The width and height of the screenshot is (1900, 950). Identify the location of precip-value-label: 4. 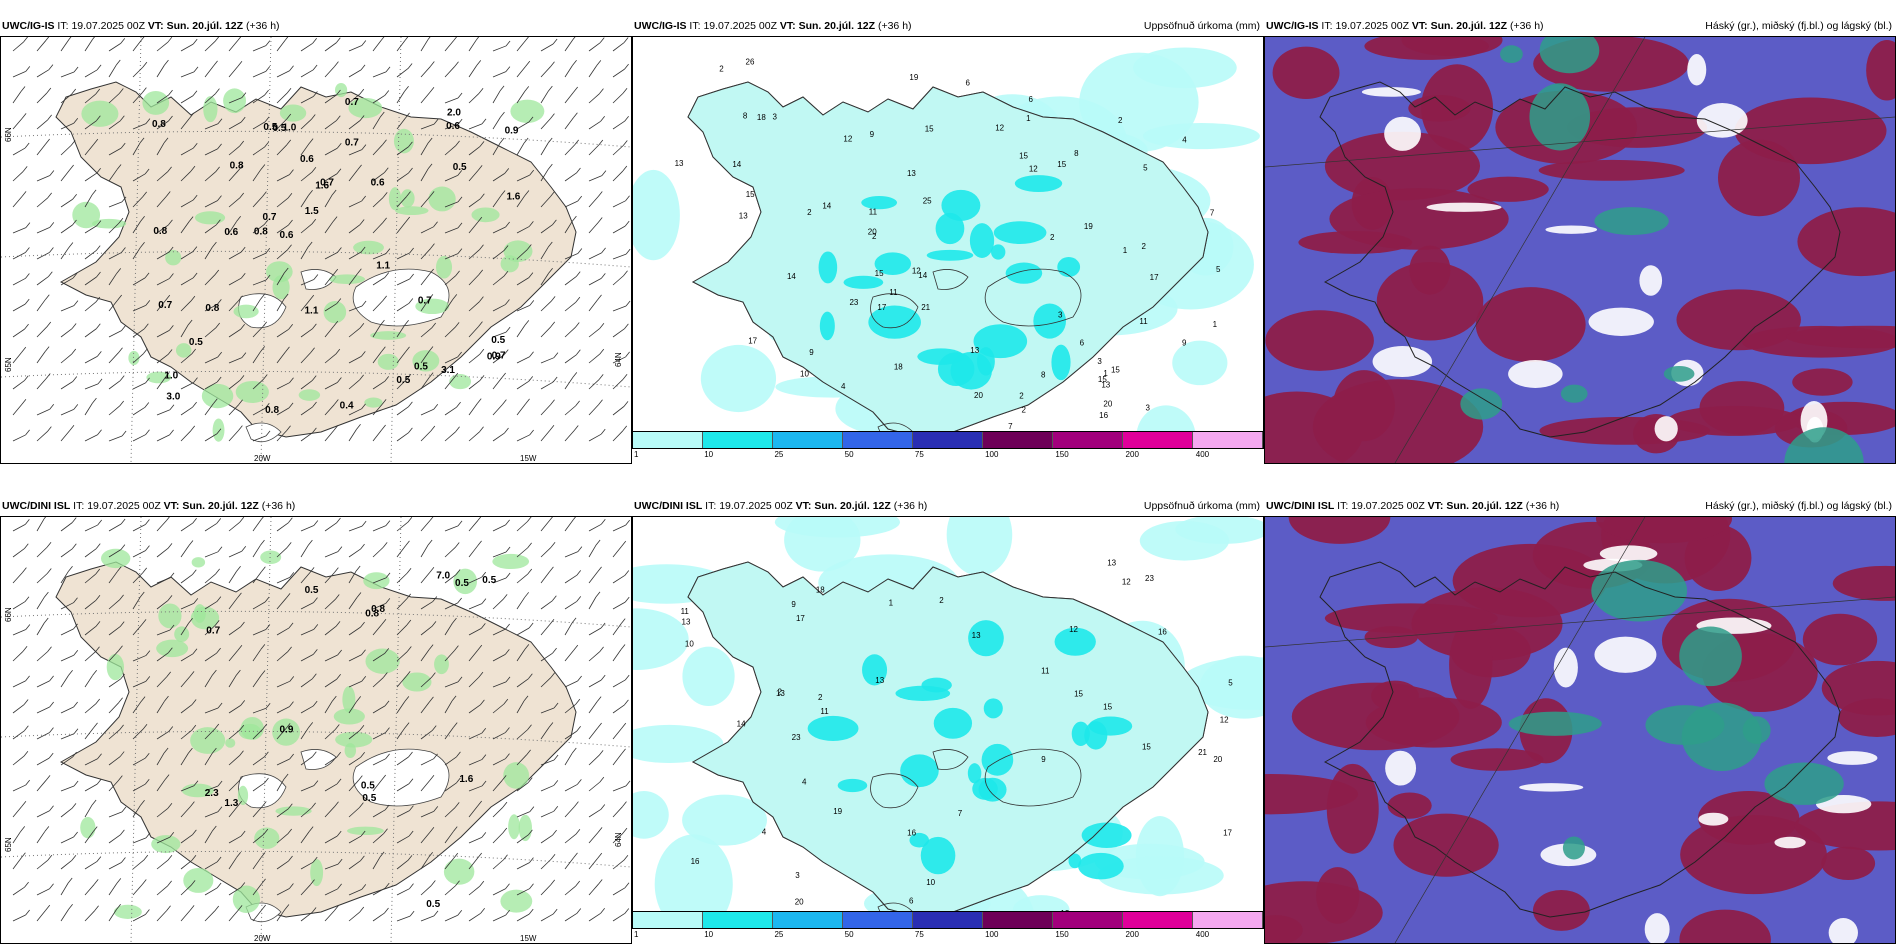
(804, 782).